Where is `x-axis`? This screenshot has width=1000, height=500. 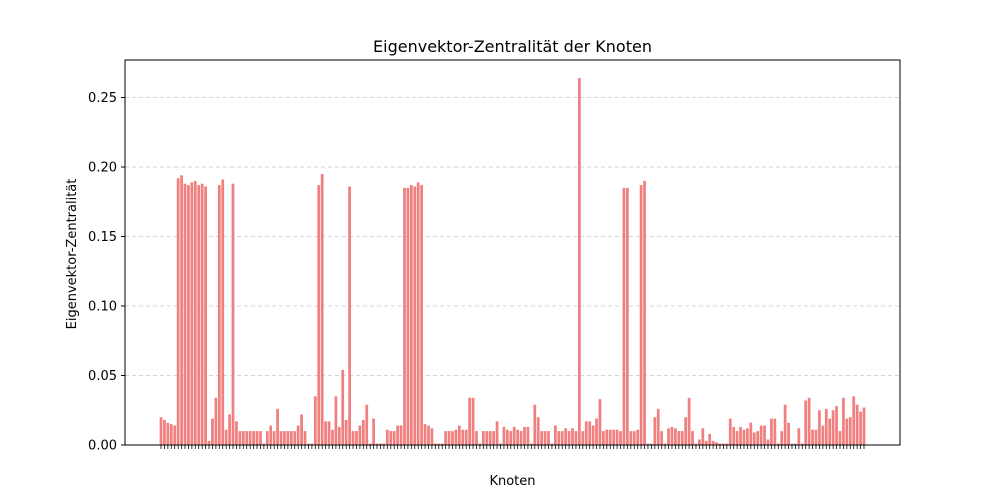 x-axis is located at coordinates (512, 447).